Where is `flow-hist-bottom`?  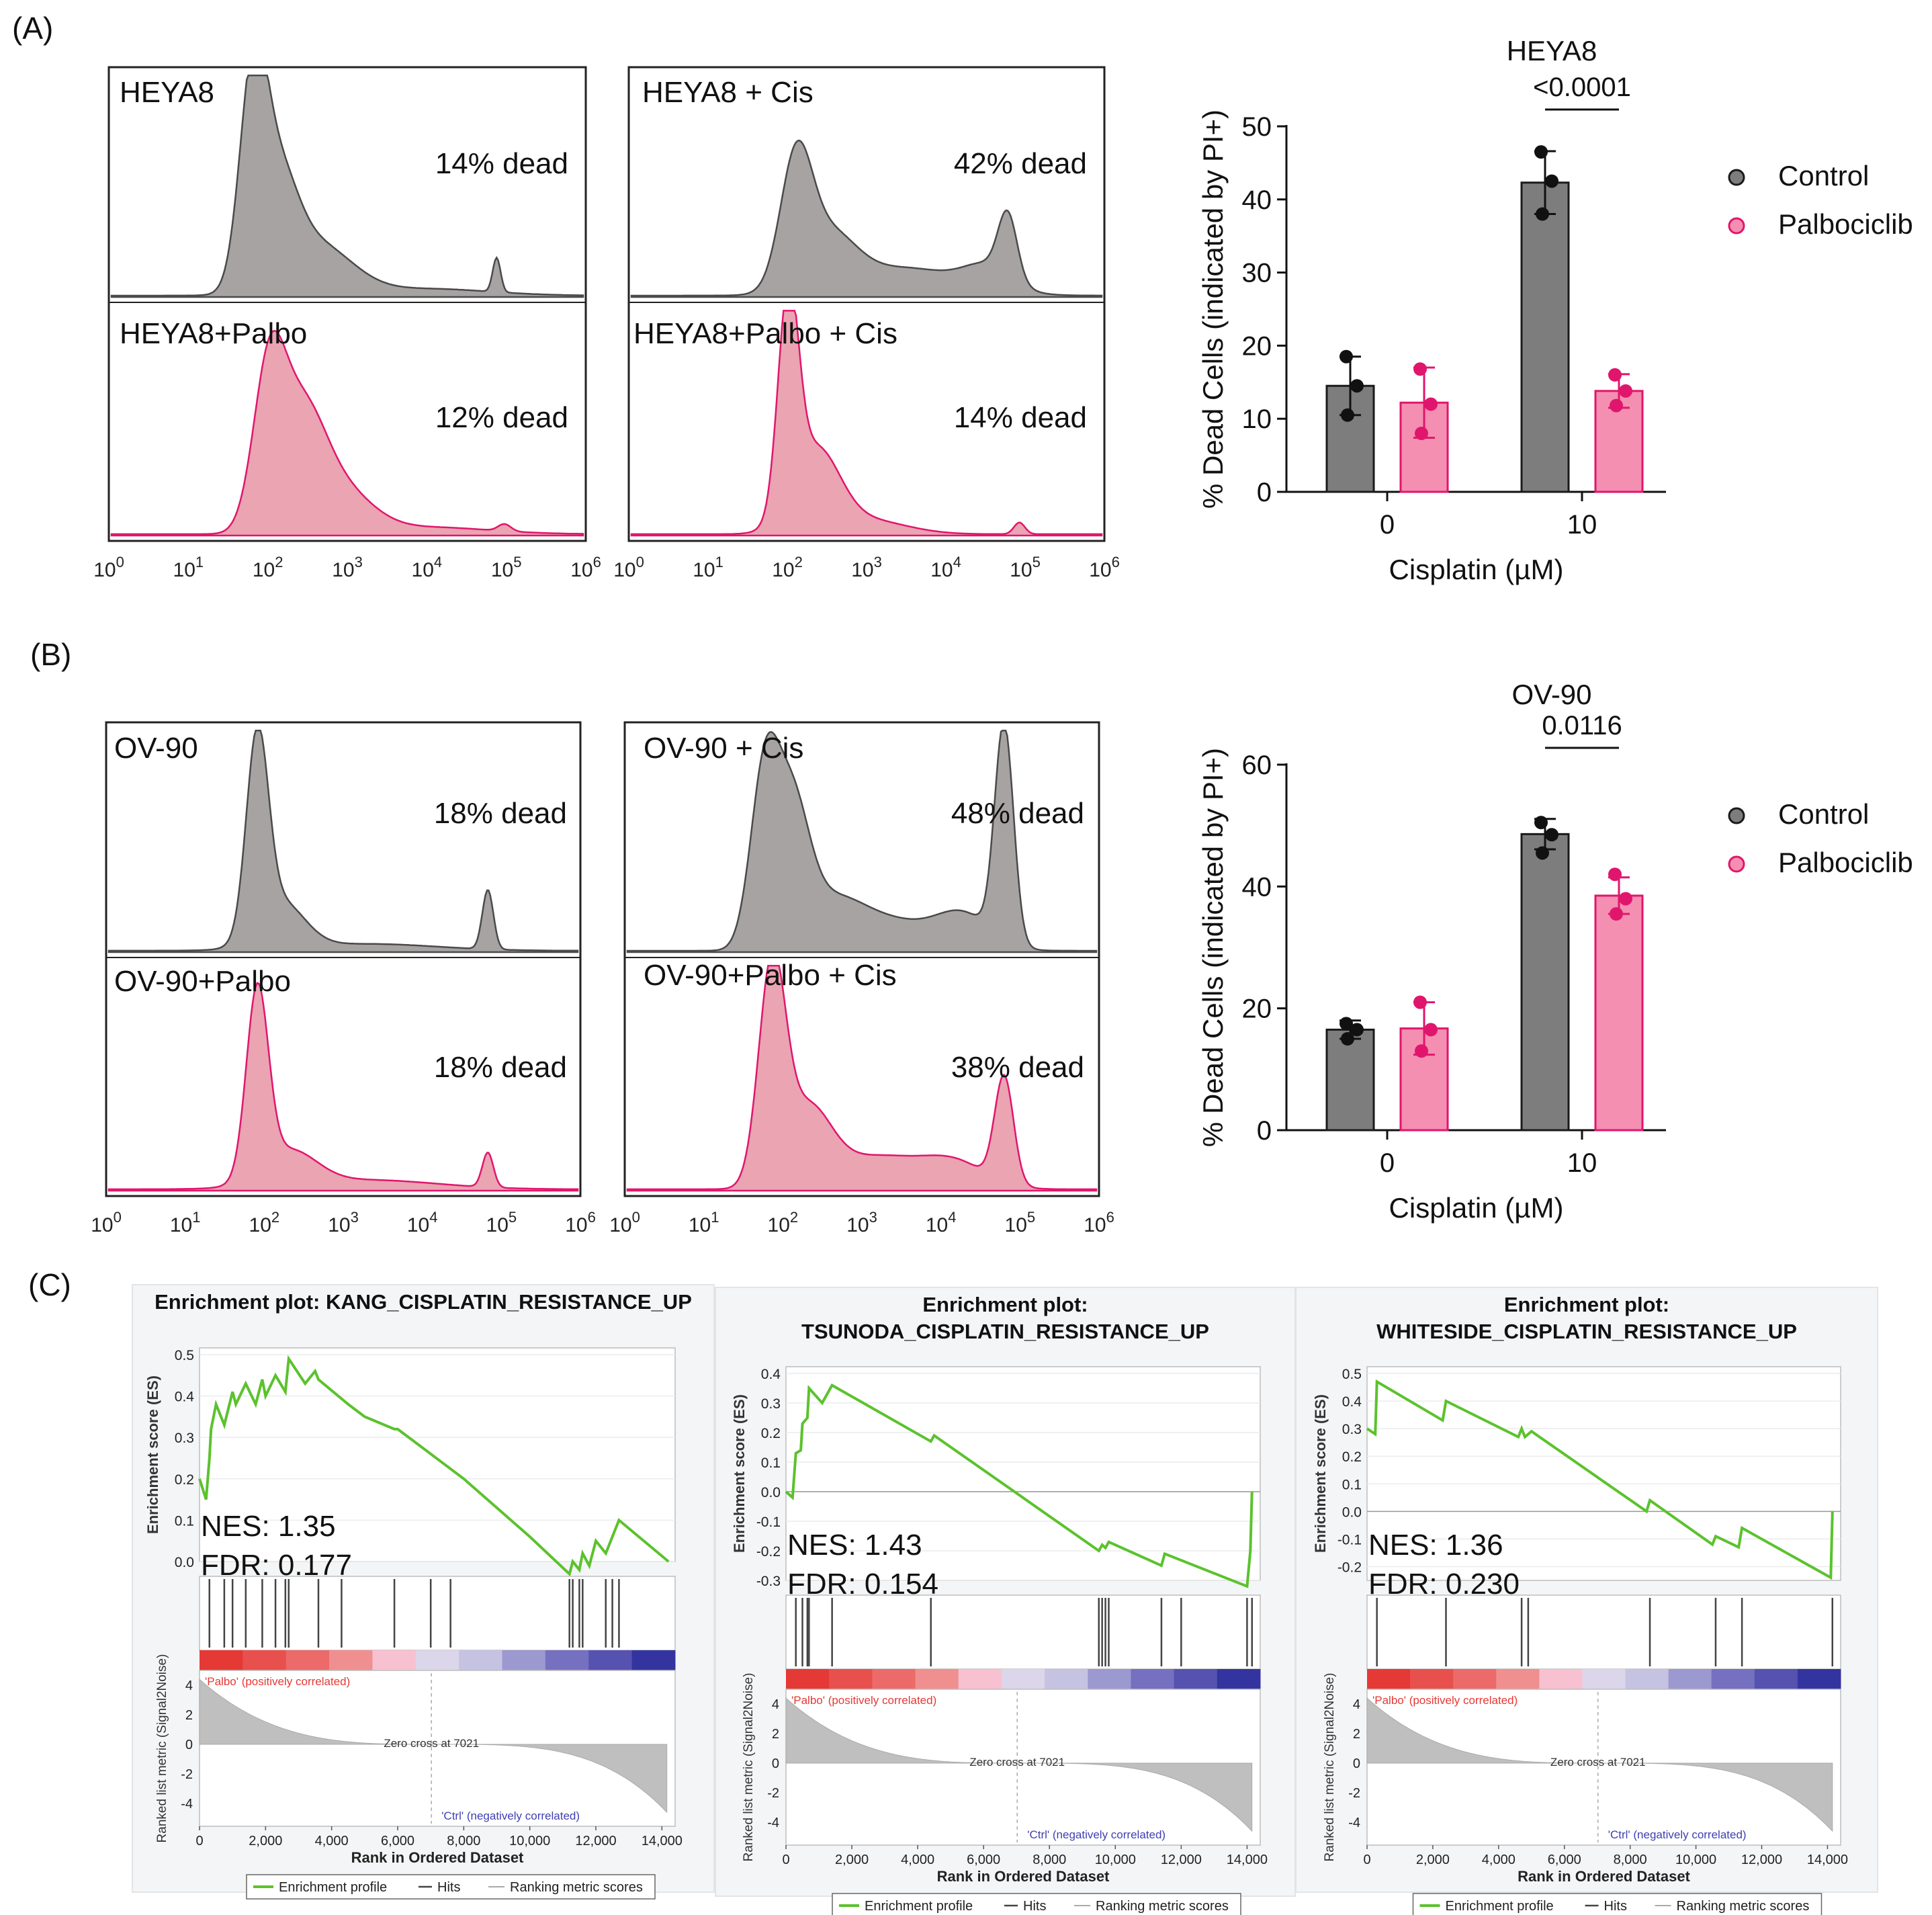 flow-hist-bottom is located at coordinates (347, 433).